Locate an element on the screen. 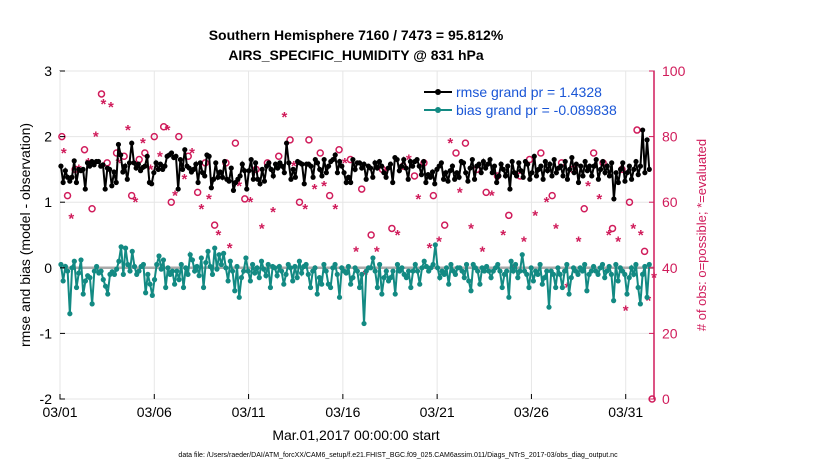 Image resolution: width=830 pixels, height=470 pixels. y-right-tick-label: 0 is located at coordinates (666, 399).